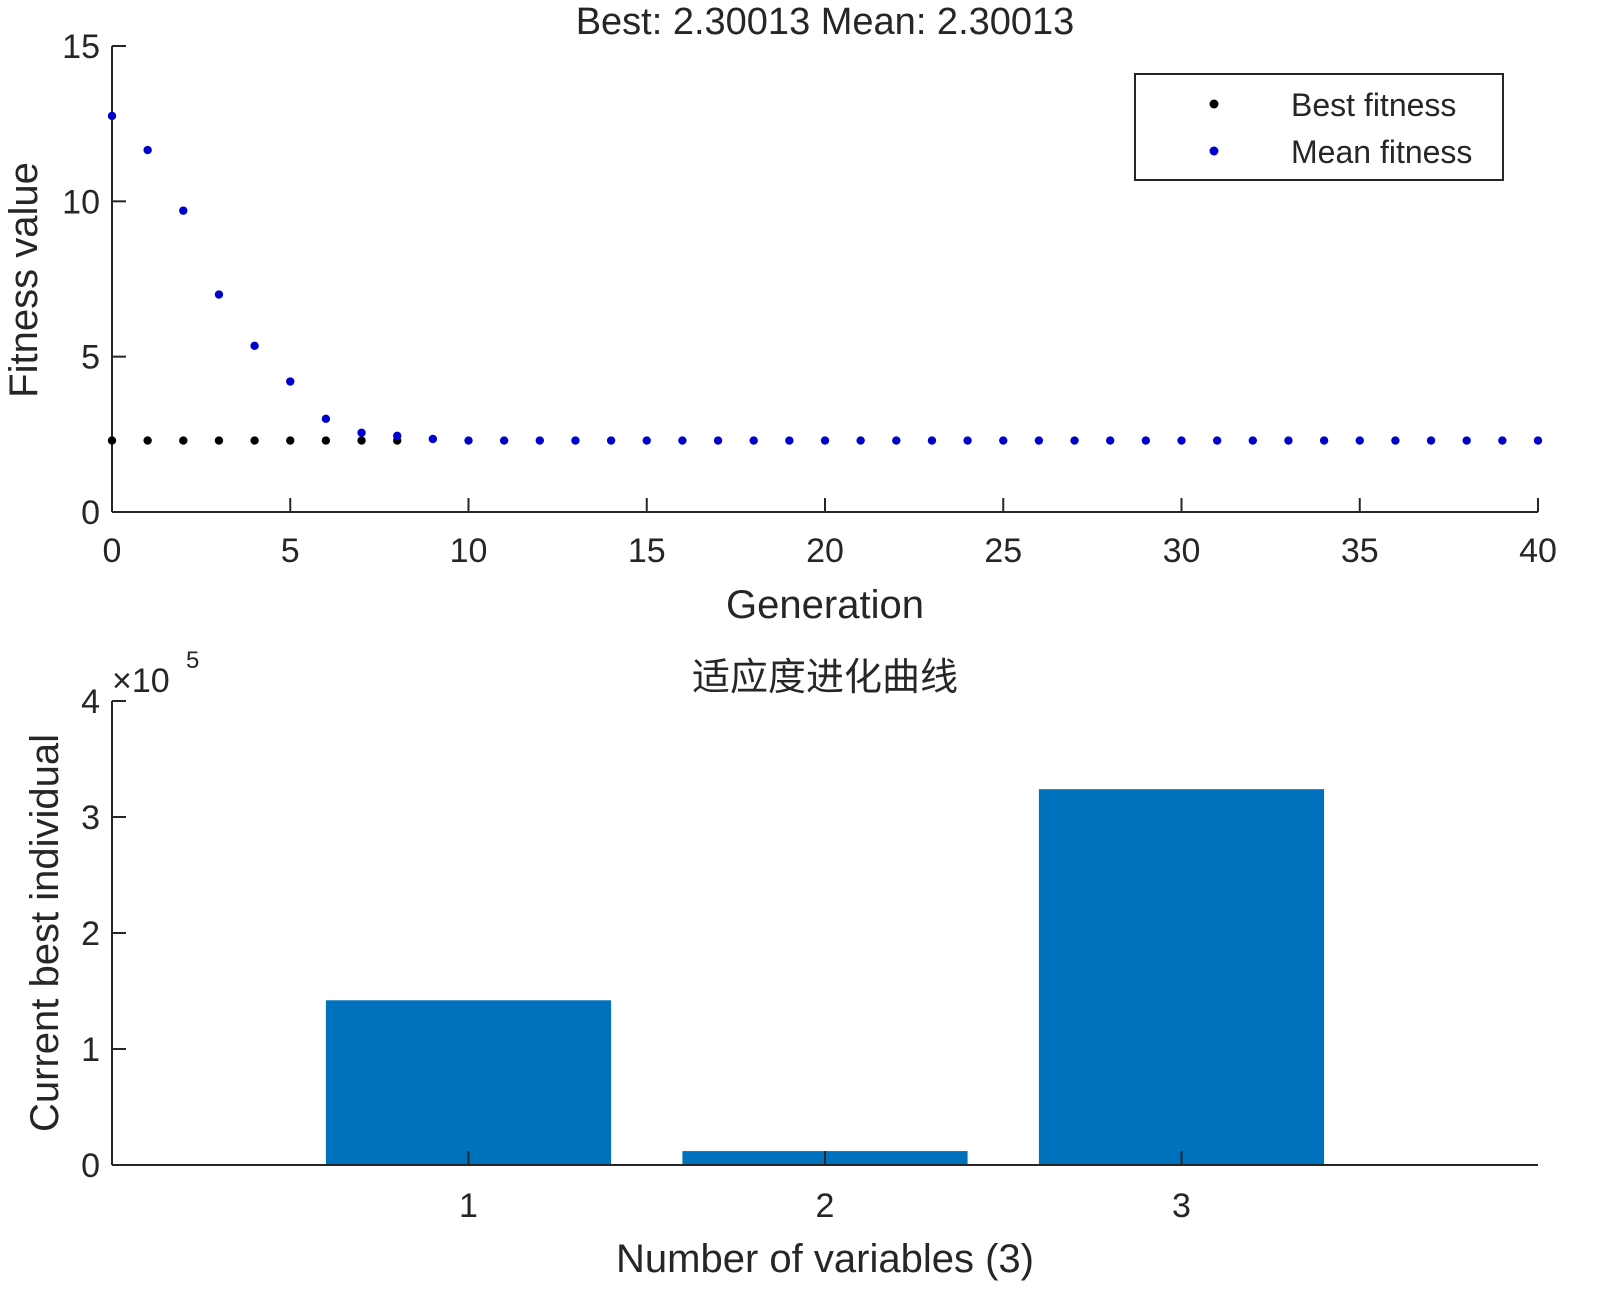  I want to click on fitness-x-ticks: 0 5 10 15 20 25 30 35 40, so click(830, 534).